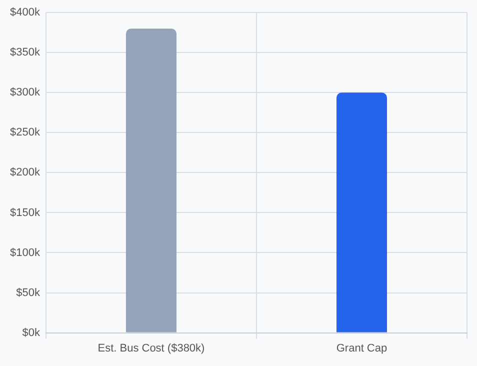 Image resolution: width=477 pixels, height=366 pixels. What do you see at coordinates (25, 252) in the screenshot?
I see `y-tick-label: $100k` at bounding box center [25, 252].